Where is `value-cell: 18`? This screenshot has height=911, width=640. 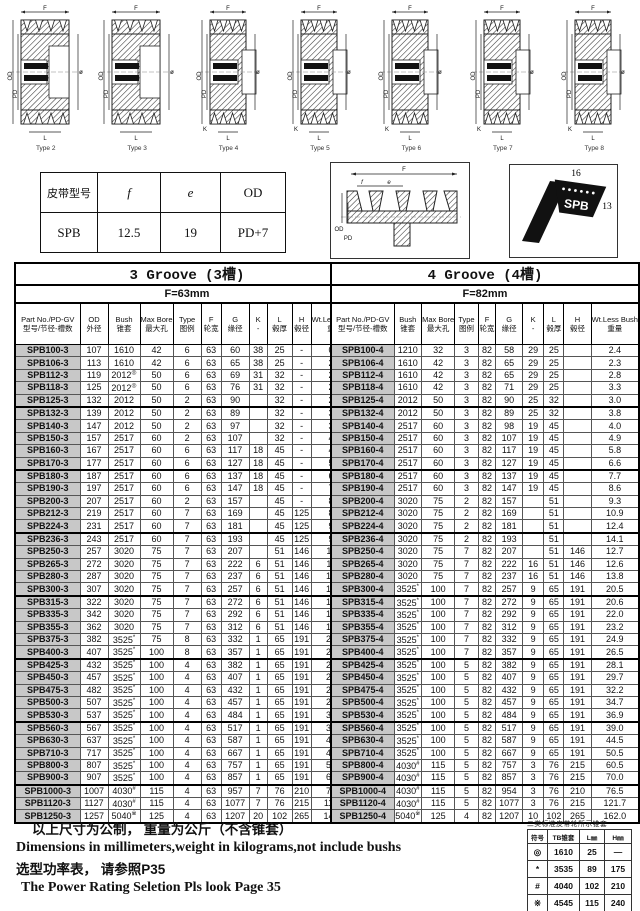
value-cell: 18 is located at coordinates (258, 451).